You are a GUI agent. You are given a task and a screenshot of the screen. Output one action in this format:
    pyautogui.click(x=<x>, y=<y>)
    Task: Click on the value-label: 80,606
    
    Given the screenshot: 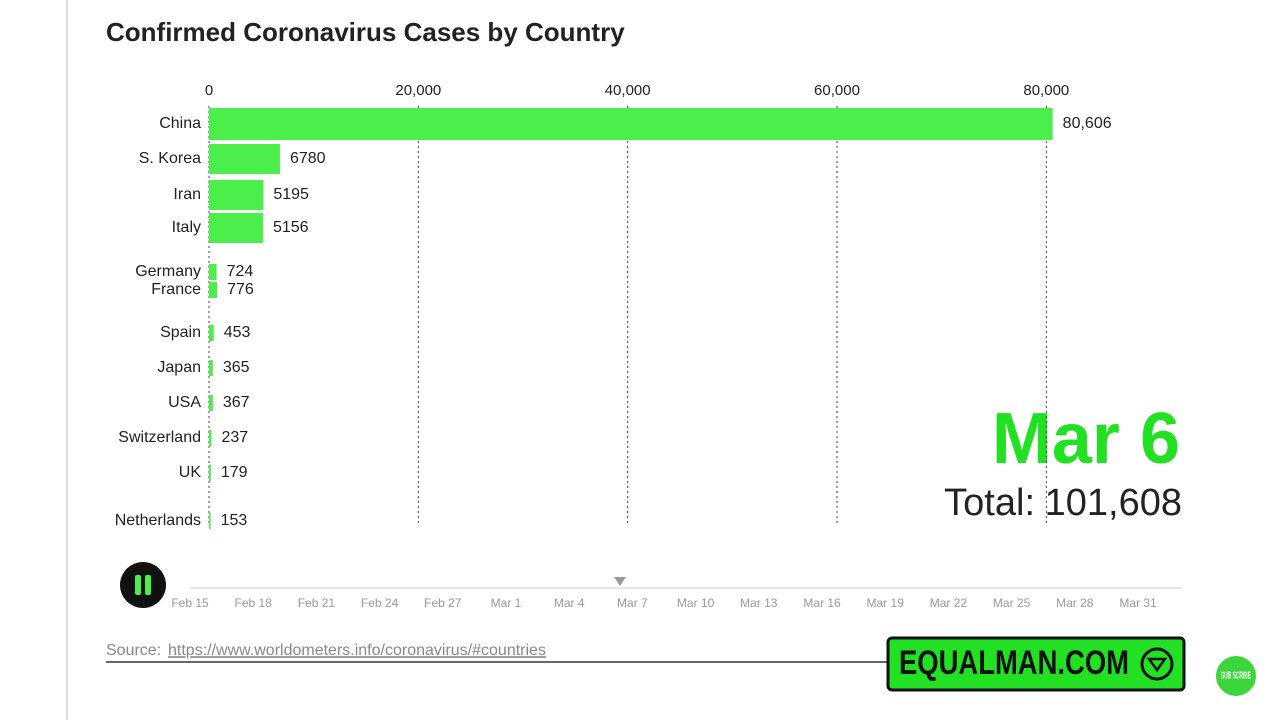 What is the action you would take?
    pyautogui.click(x=1087, y=123)
    